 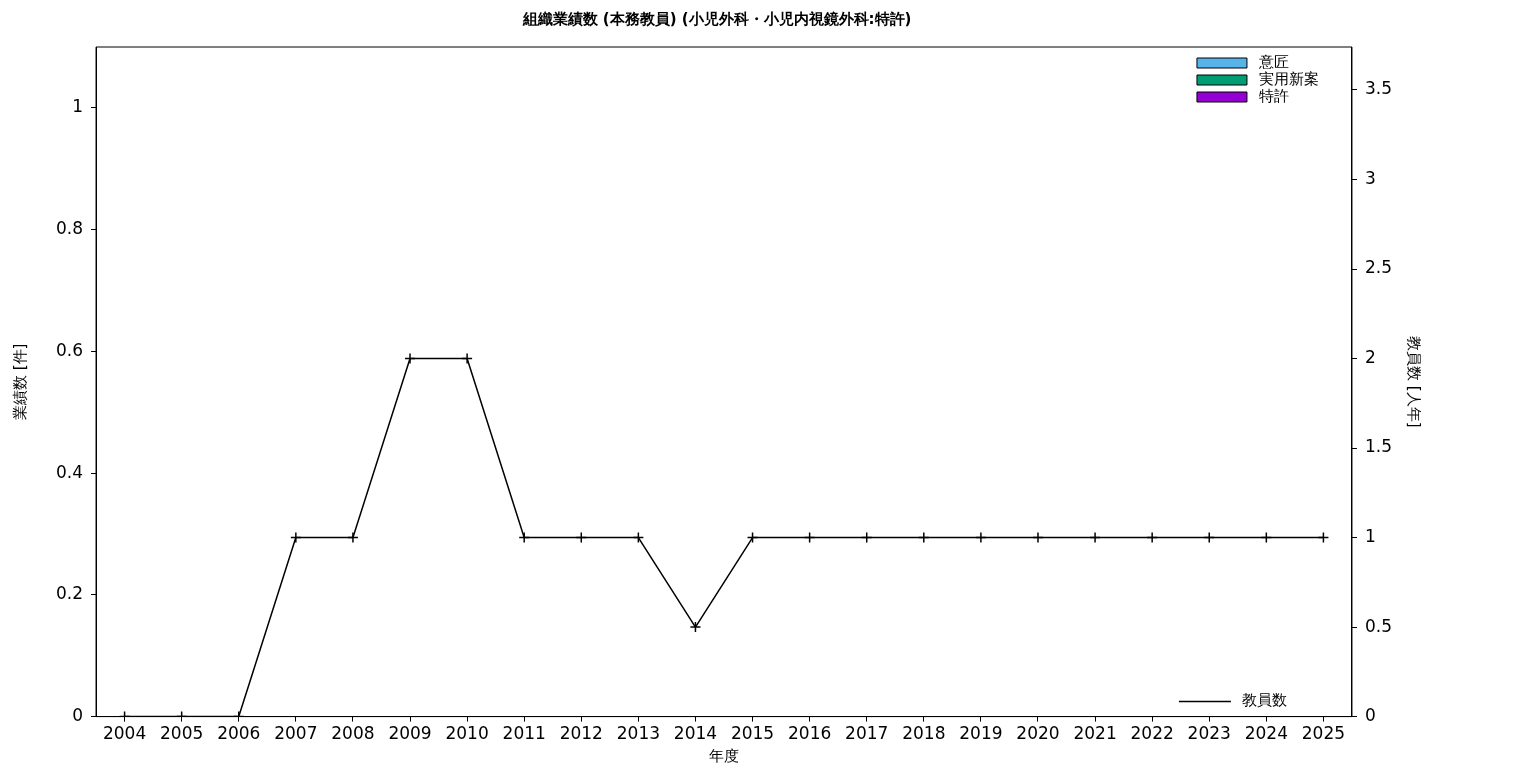 I want to click on x-tick-label: 2007, so click(x=296, y=733).